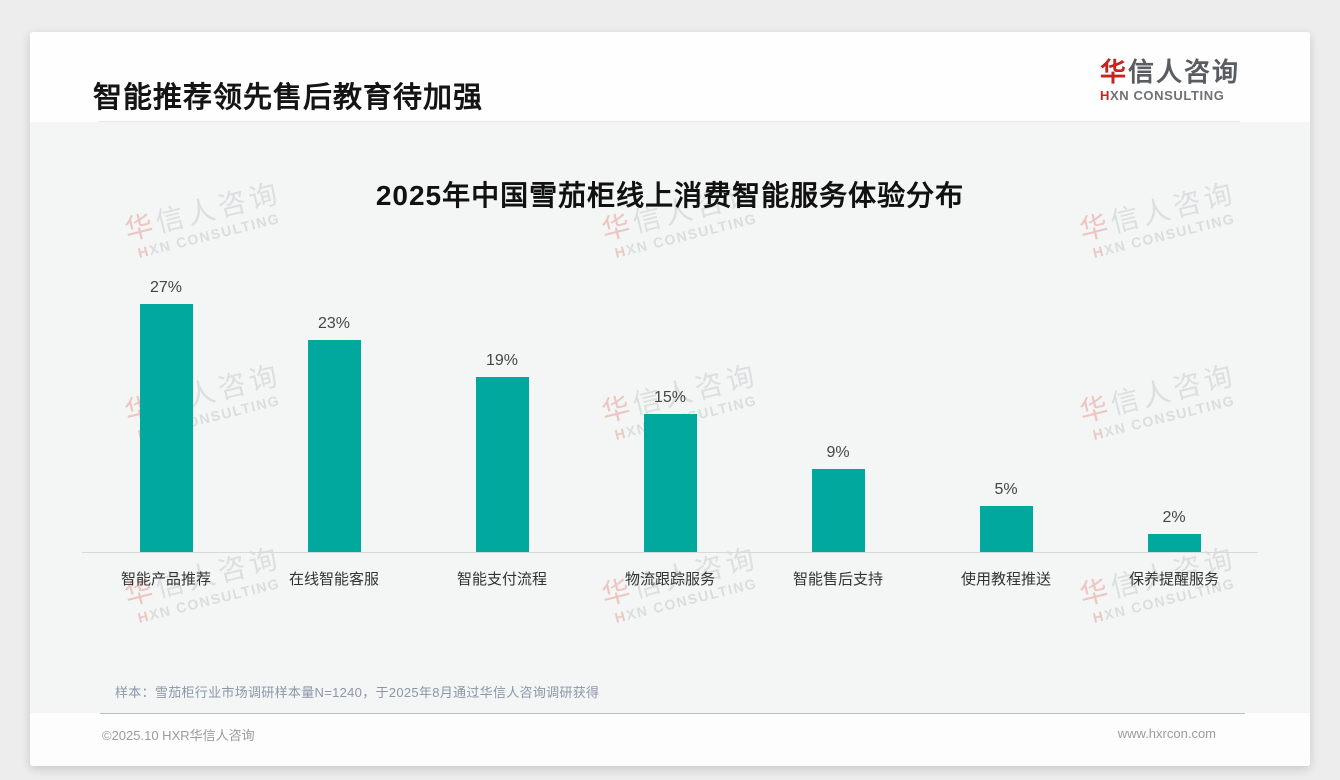 The image size is (1340, 780). Describe the element at coordinates (334, 323) in the screenshot. I see `bar-value-label: 23%` at that location.